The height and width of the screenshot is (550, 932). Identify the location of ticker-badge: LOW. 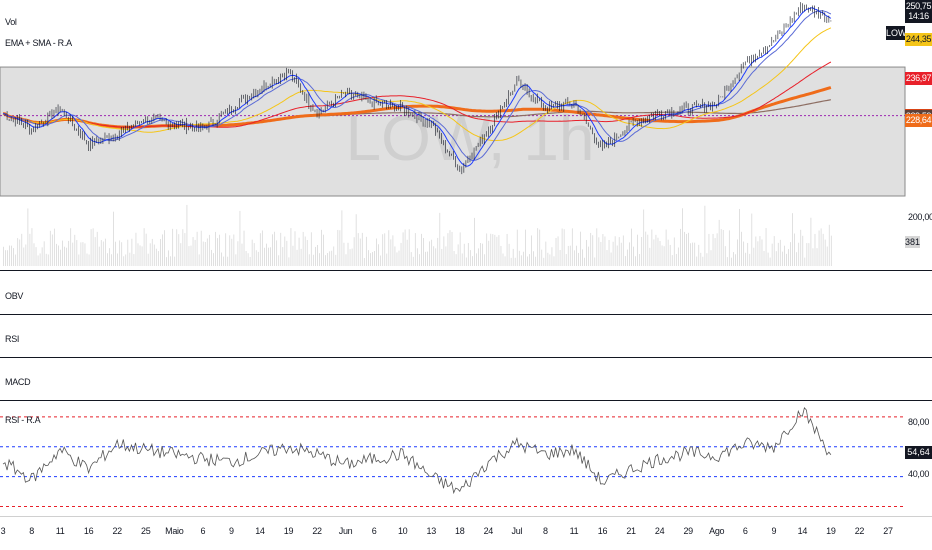
(896, 33).